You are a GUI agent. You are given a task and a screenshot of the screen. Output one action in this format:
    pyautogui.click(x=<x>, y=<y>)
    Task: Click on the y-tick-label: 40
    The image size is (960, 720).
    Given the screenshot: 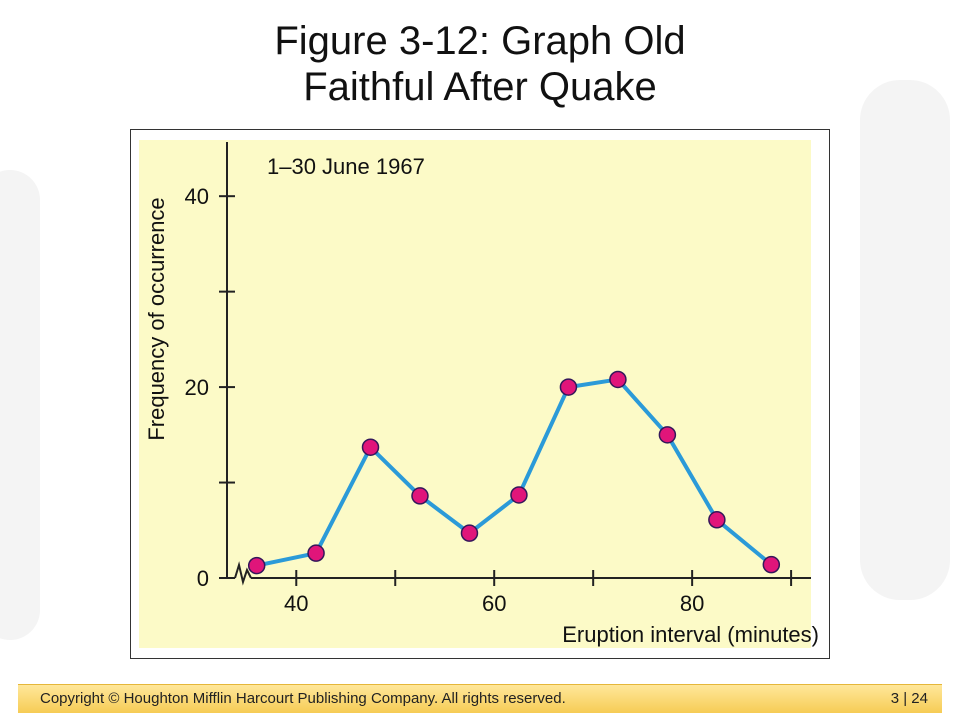 What is the action you would take?
    pyautogui.click(x=197, y=196)
    